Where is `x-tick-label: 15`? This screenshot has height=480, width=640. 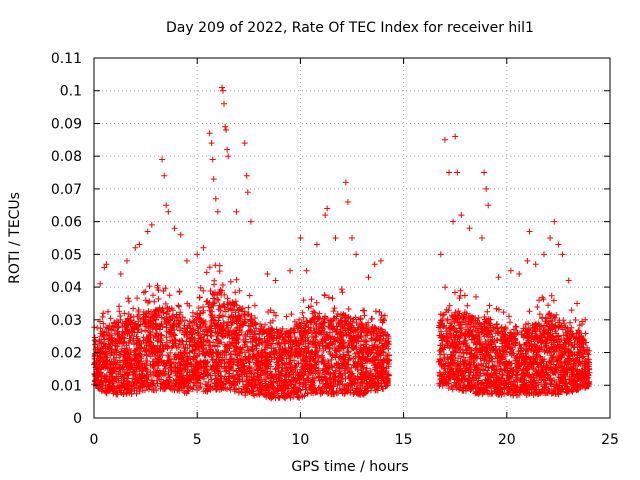
x-tick-label: 15 is located at coordinates (404, 440).